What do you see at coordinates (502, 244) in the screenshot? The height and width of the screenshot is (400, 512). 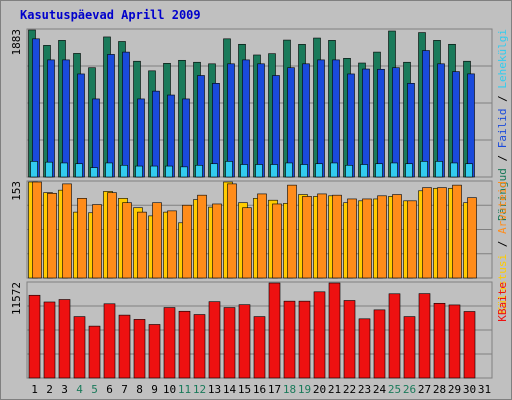 I see `series-label-part-2: /` at bounding box center [502, 244].